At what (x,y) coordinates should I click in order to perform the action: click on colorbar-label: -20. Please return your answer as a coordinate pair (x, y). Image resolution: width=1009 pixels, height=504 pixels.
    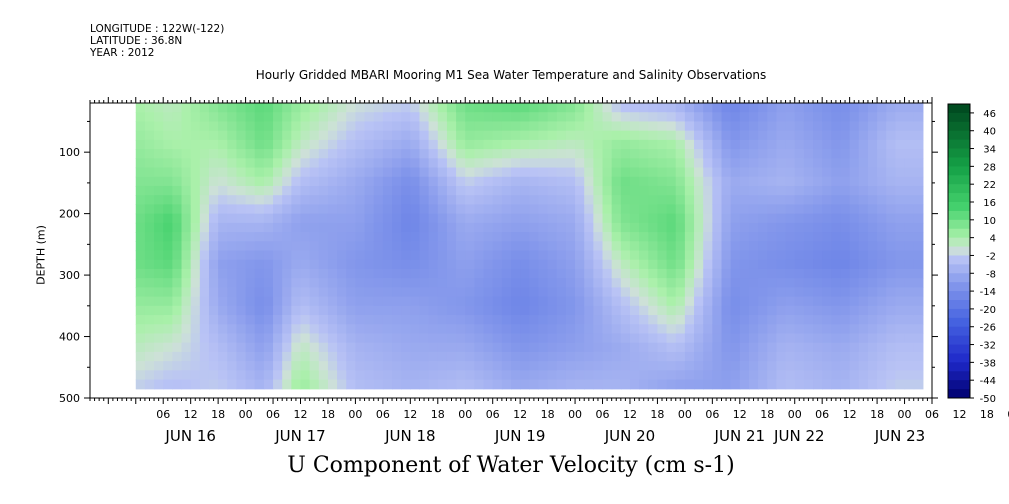
    Looking at the image, I should click on (988, 310).